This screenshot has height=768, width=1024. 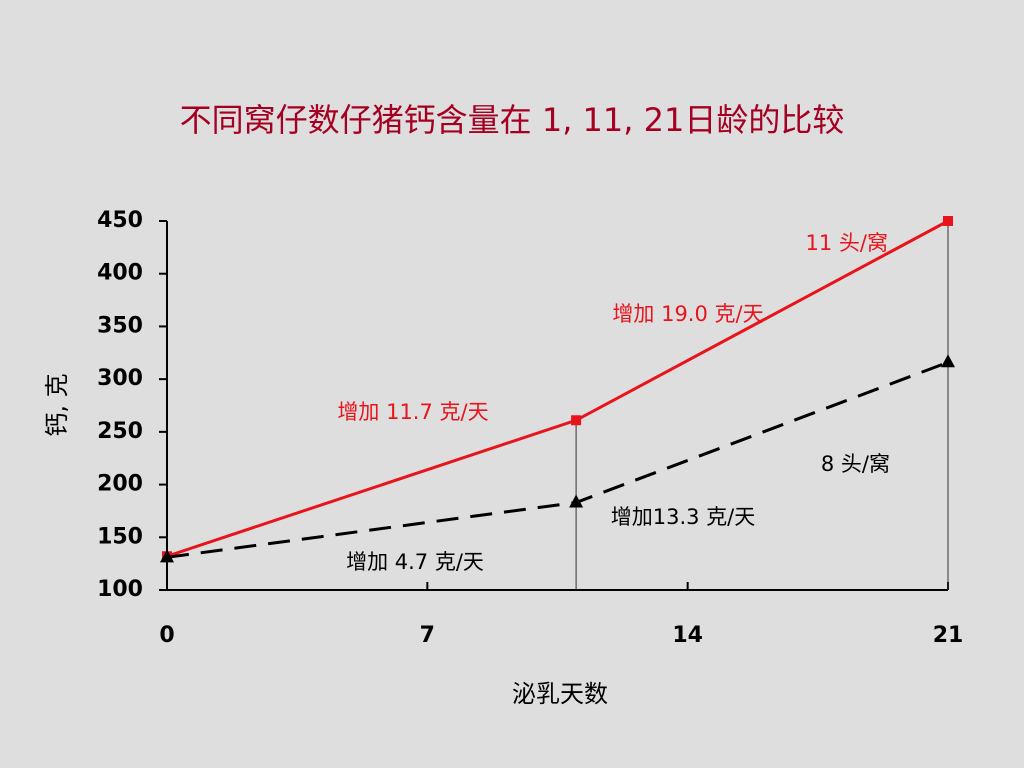 What do you see at coordinates (120, 378) in the screenshot?
I see `y-tick-label: 300` at bounding box center [120, 378].